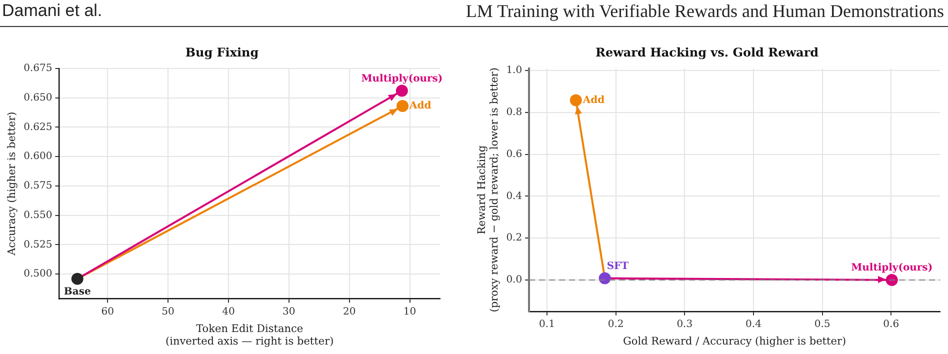 Image resolution: width=948 pixels, height=354 pixels. Describe the element at coordinates (707, 52) in the screenshot. I see `chart-title: Reward Hacking vs. Gold Reward` at that location.